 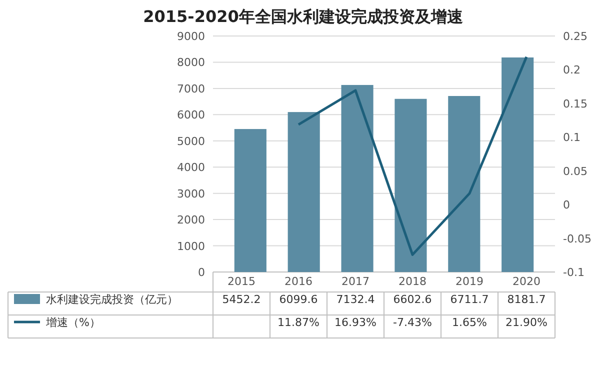 I want to click on x-tick-label: 2019, so click(x=470, y=281).